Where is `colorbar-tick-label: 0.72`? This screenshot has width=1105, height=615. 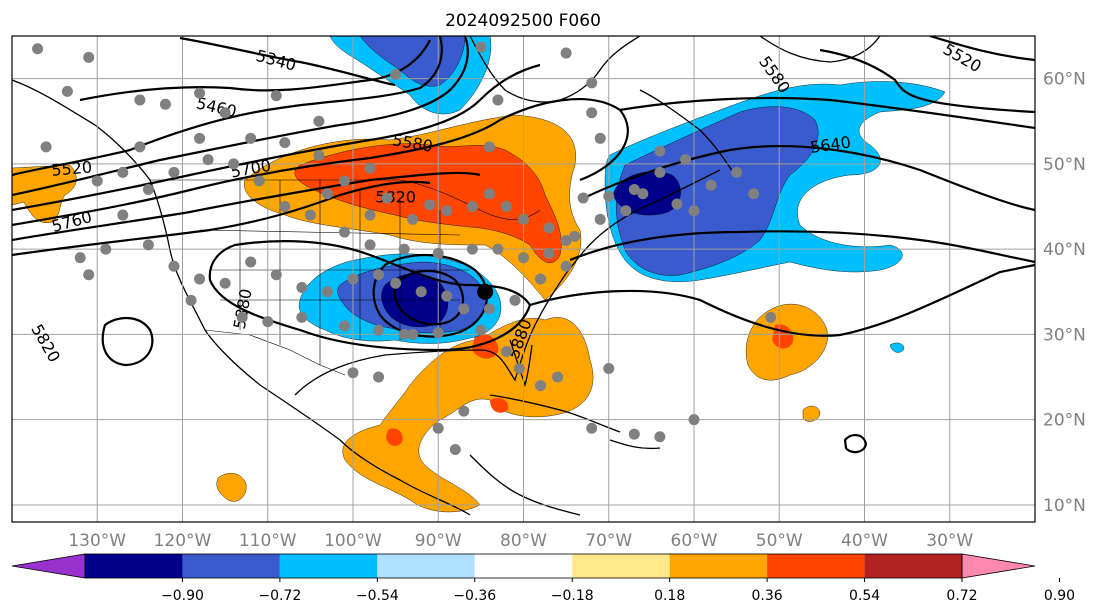
colorbar-tick-label: 0.72 is located at coordinates (961, 596).